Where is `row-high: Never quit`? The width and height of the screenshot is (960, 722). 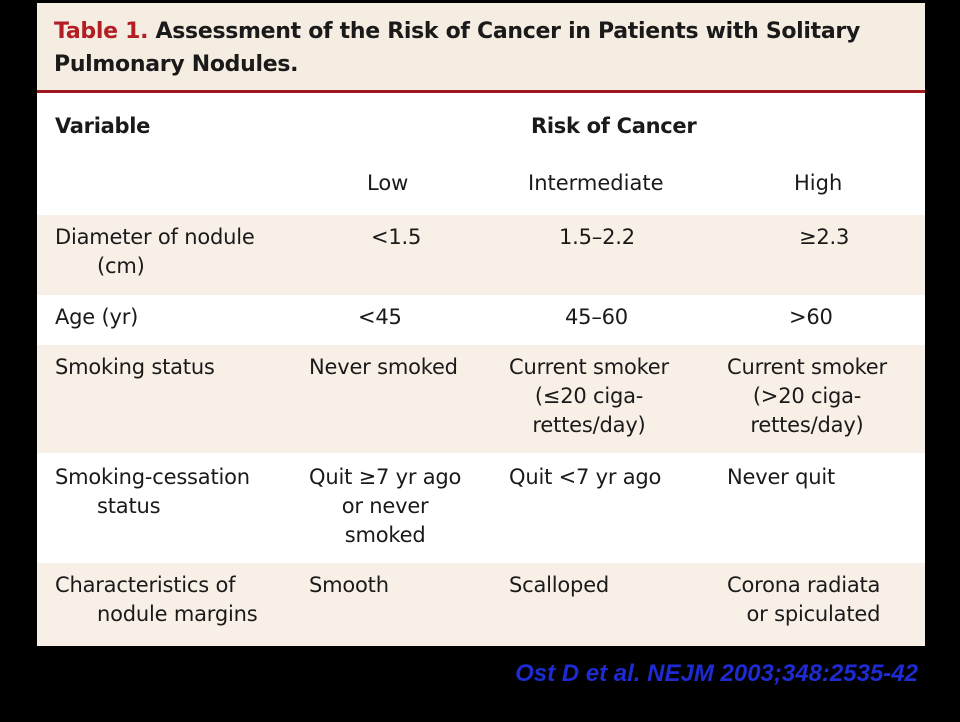 row-high: Never quit is located at coordinates (781, 477).